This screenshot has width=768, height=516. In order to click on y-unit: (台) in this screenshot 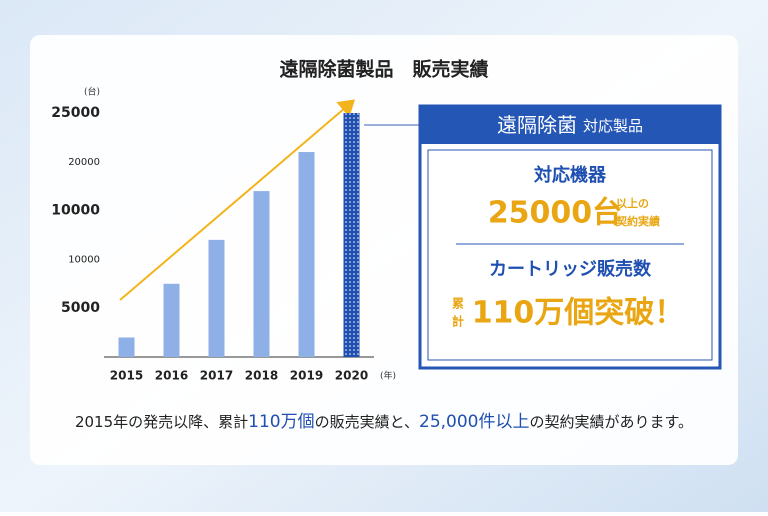, I will do `click(92, 92)`.